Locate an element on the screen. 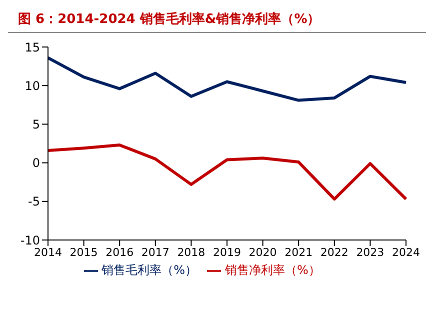 The width and height of the screenshot is (434, 326). x-tick-label: 2014 is located at coordinates (48, 252).